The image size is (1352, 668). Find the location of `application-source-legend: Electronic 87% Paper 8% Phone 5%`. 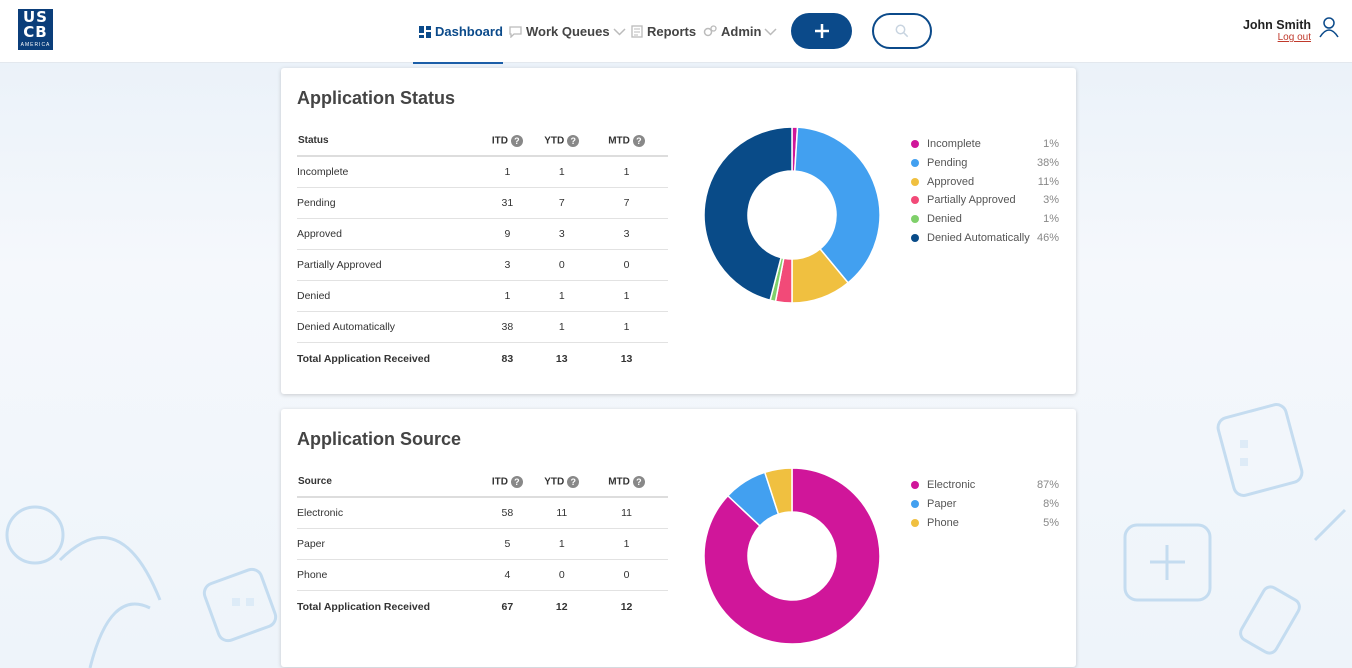

application-source-legend: Electronic 87% Paper 8% Phone 5% is located at coordinates (985, 504).